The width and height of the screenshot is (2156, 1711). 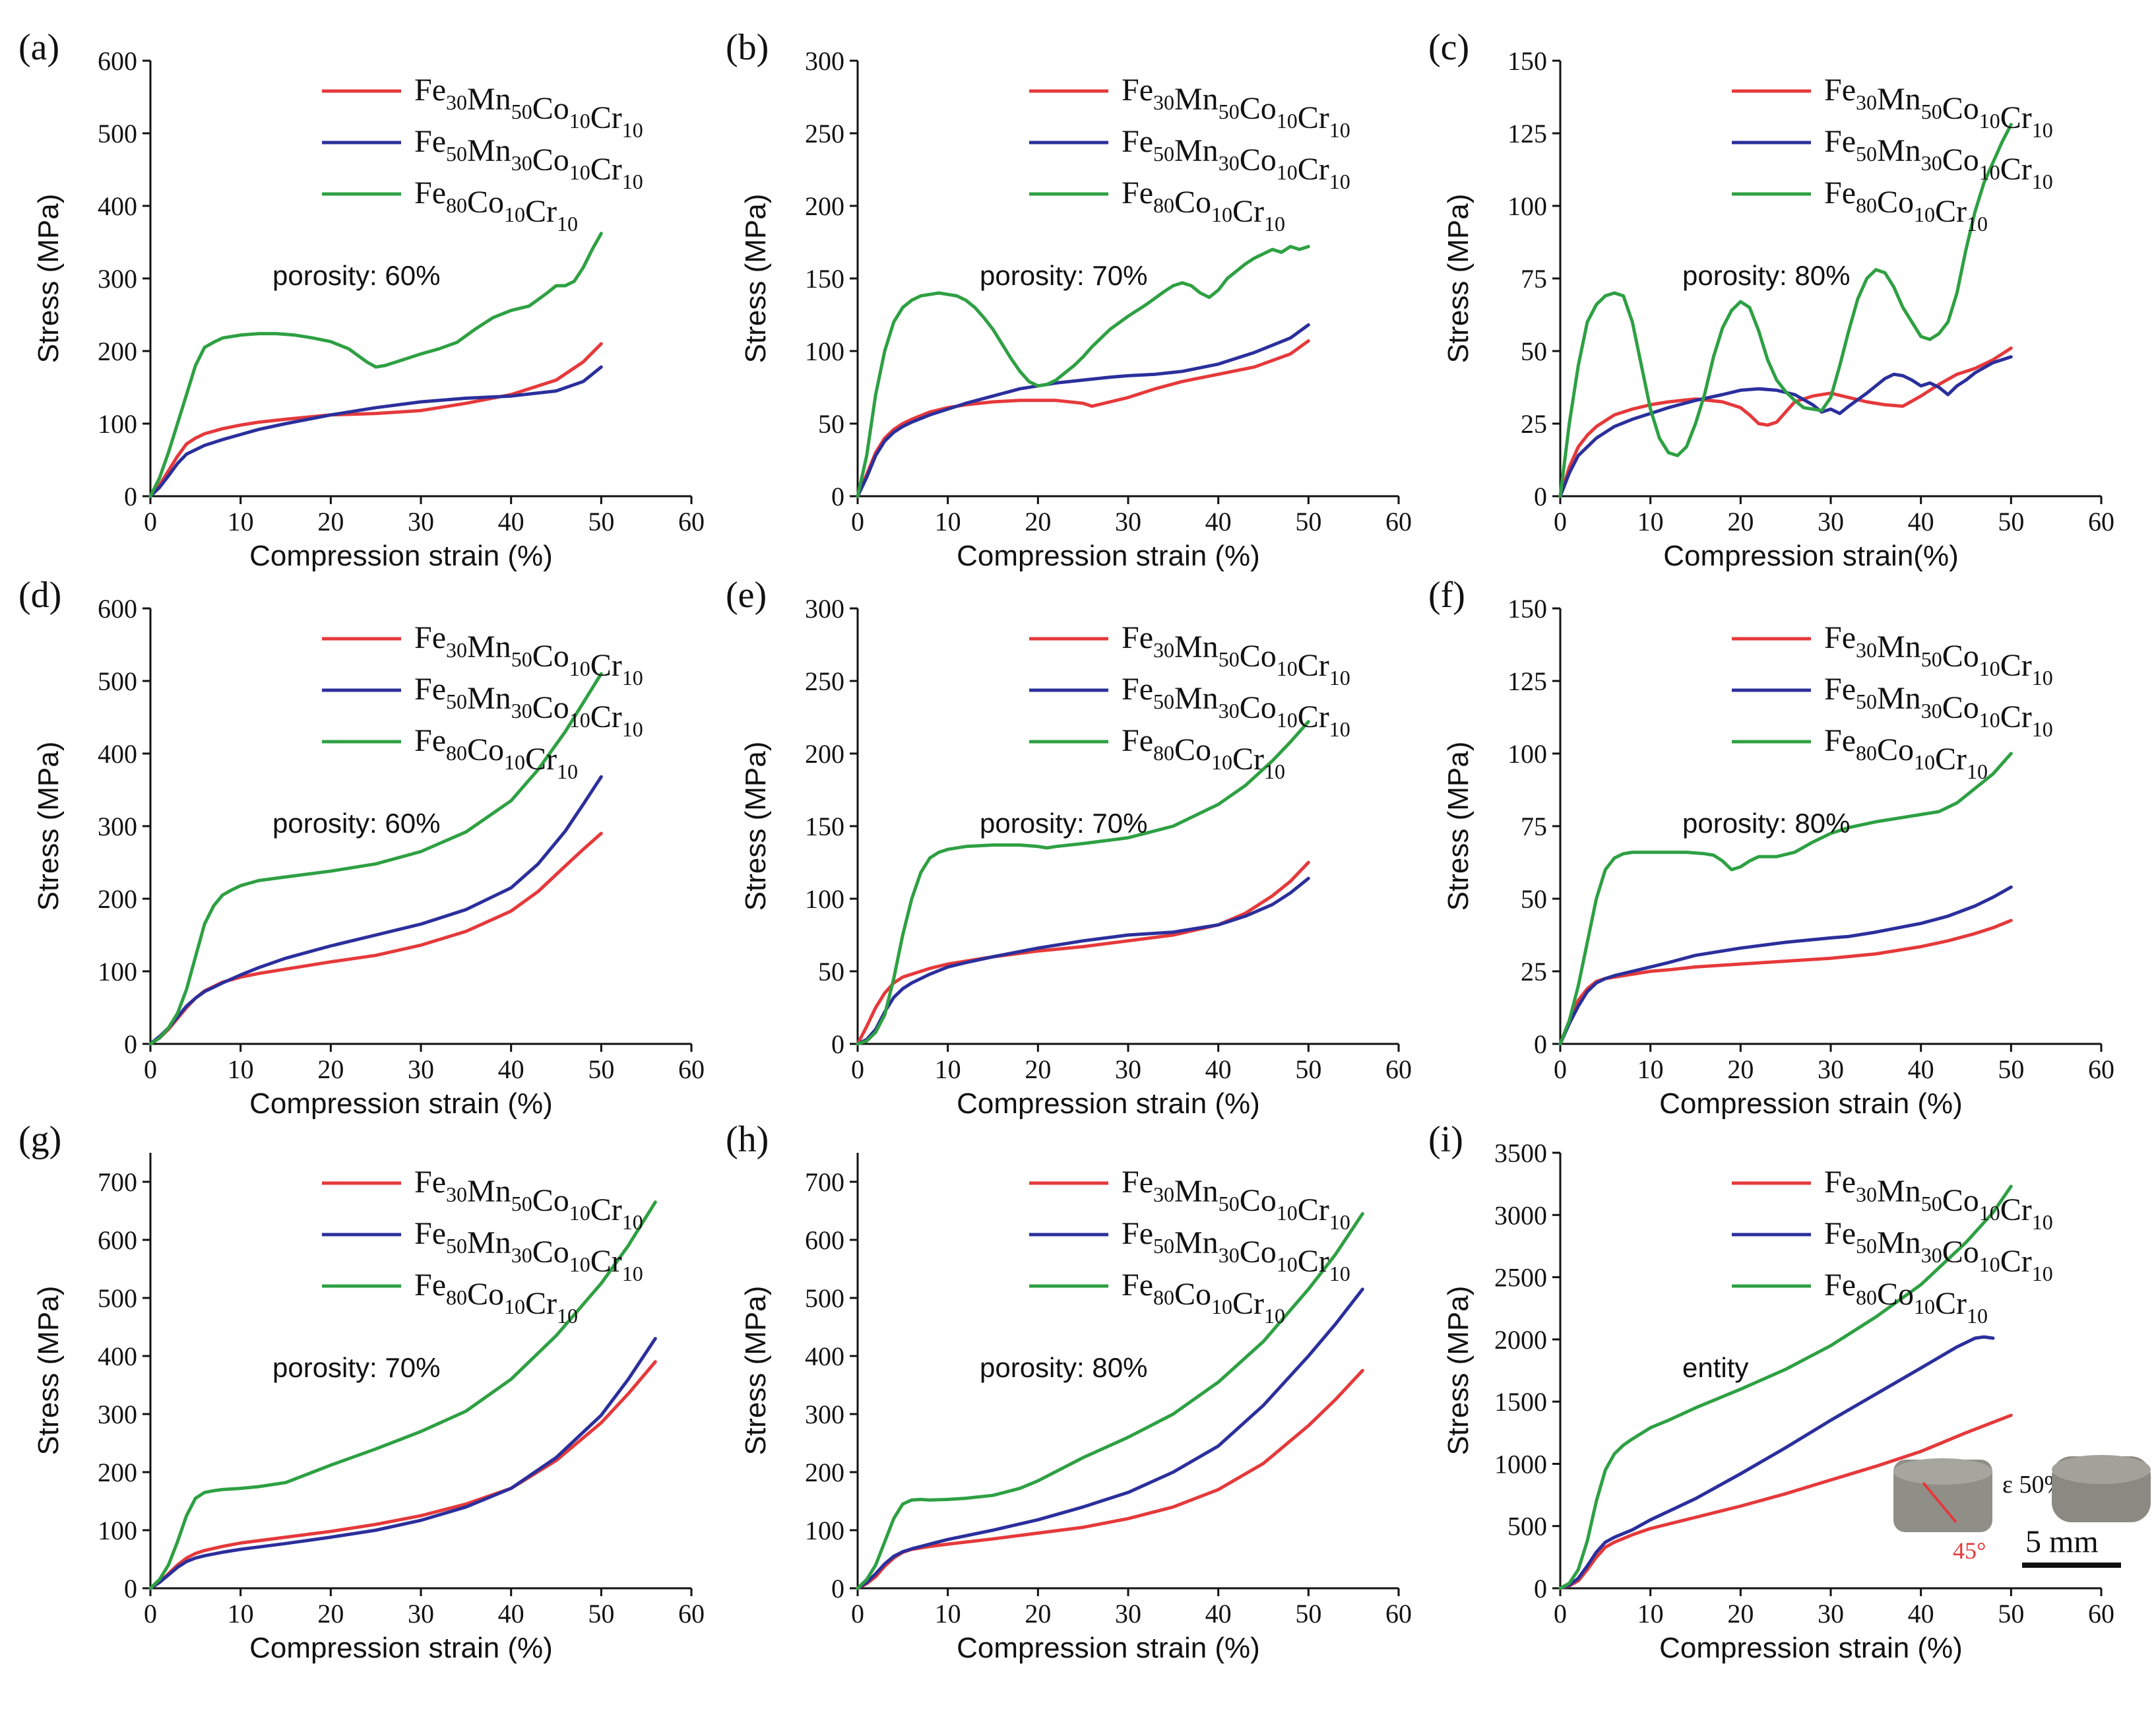 What do you see at coordinates (1064, 275) in the screenshot?
I see `annotation-text: porosity: 70%` at bounding box center [1064, 275].